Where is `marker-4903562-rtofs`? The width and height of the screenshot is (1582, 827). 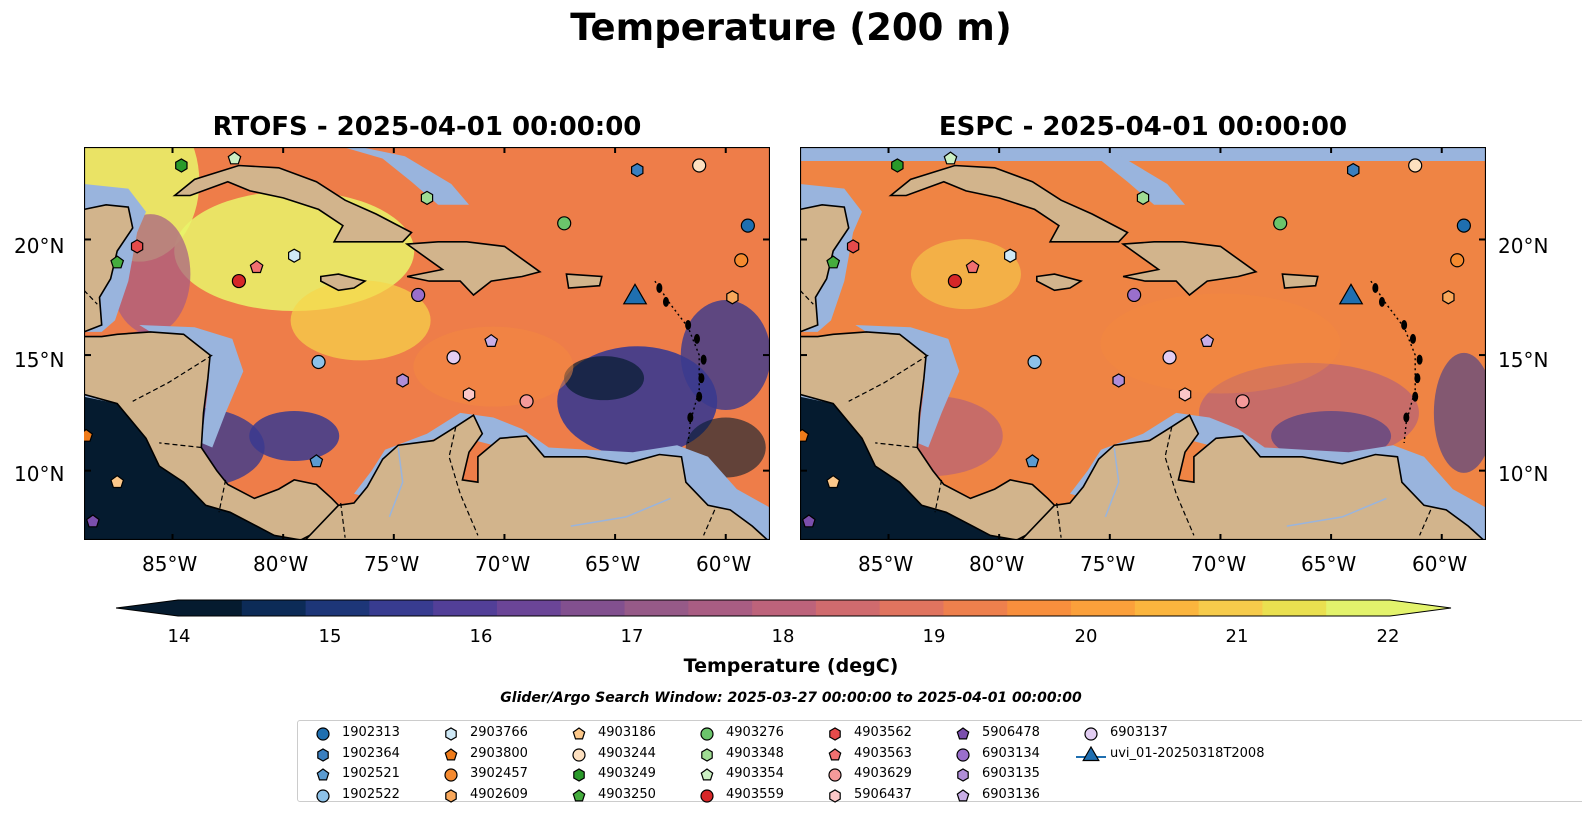 marker-4903562-rtofs is located at coordinates (137, 246).